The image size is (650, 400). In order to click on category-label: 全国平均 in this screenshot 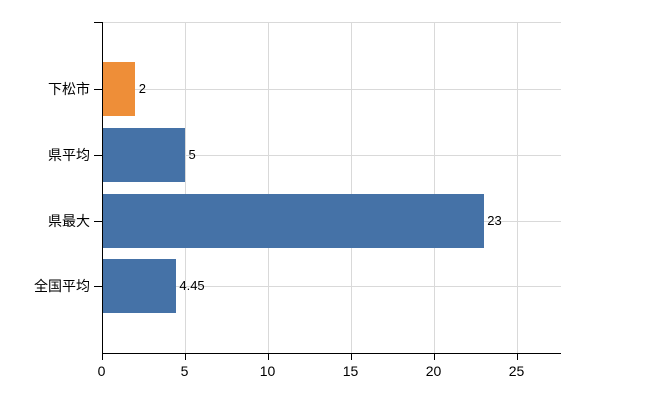, I will do `click(62, 286)`.